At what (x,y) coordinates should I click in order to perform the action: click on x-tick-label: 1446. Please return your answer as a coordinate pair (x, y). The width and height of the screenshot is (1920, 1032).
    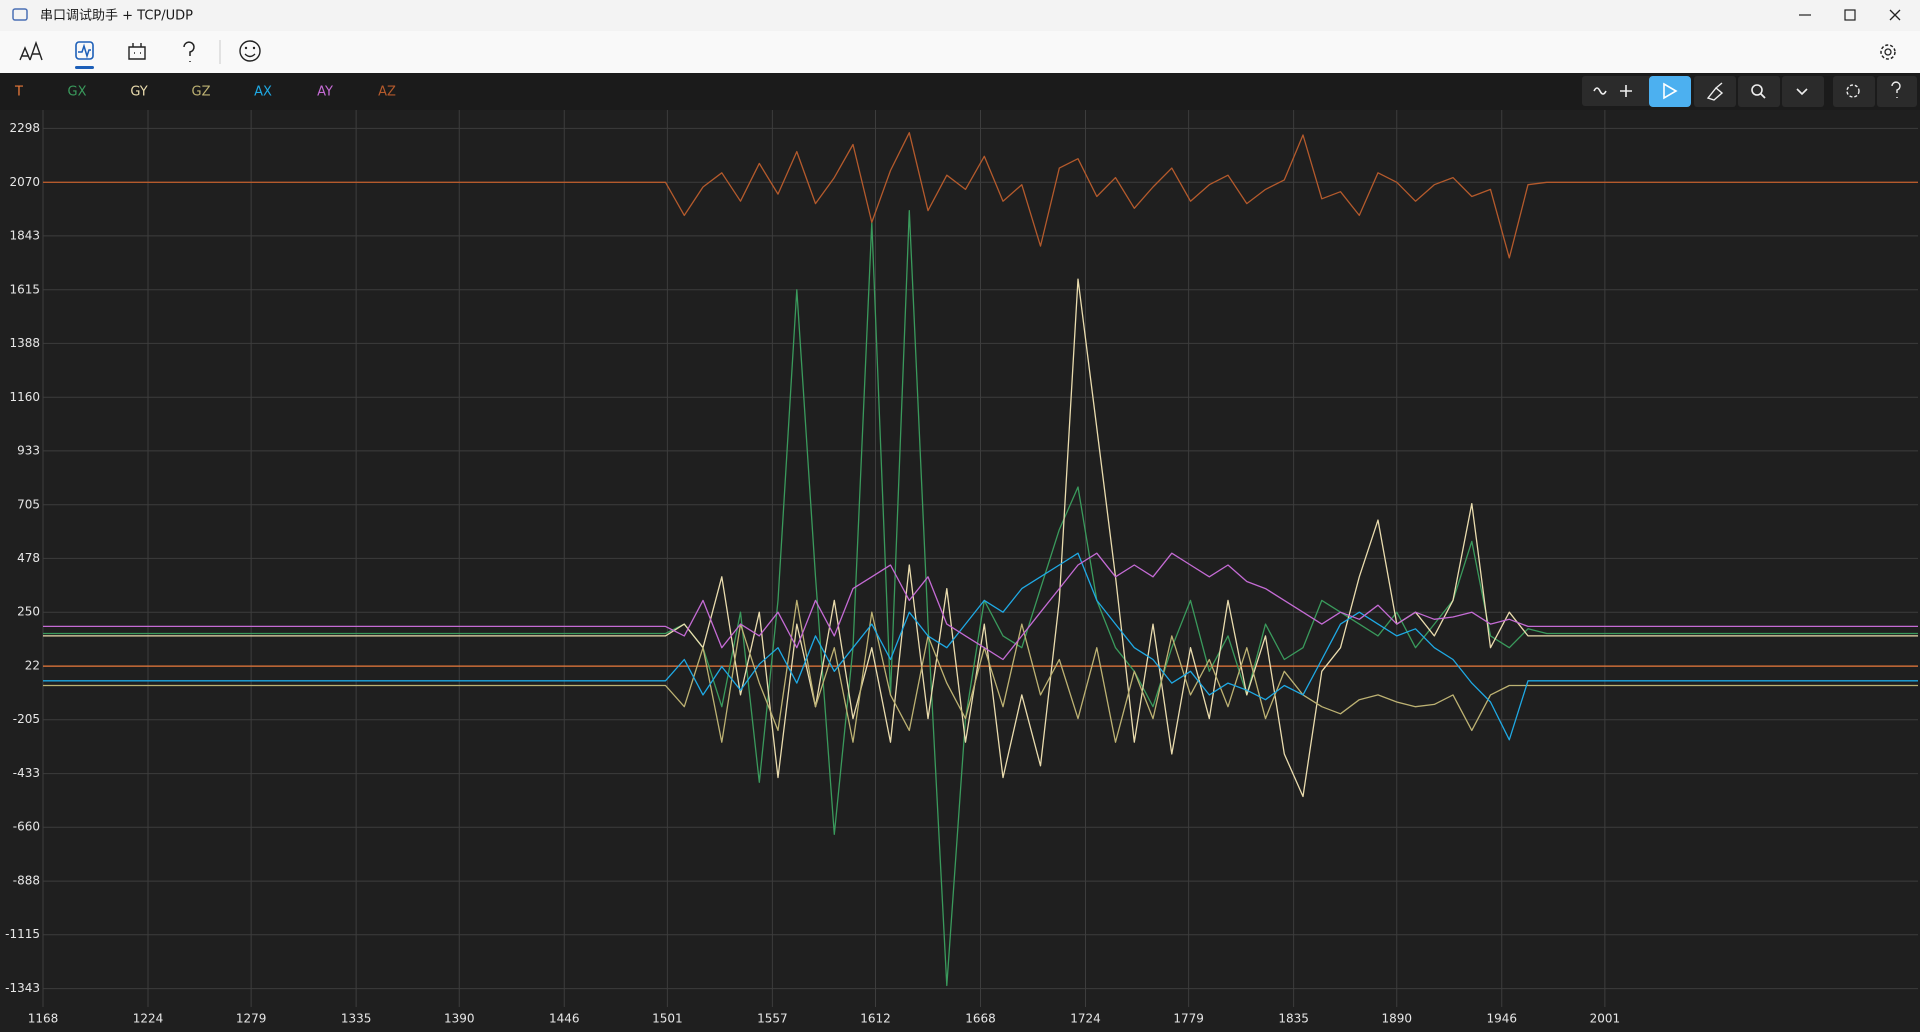
    Looking at the image, I should click on (564, 1019).